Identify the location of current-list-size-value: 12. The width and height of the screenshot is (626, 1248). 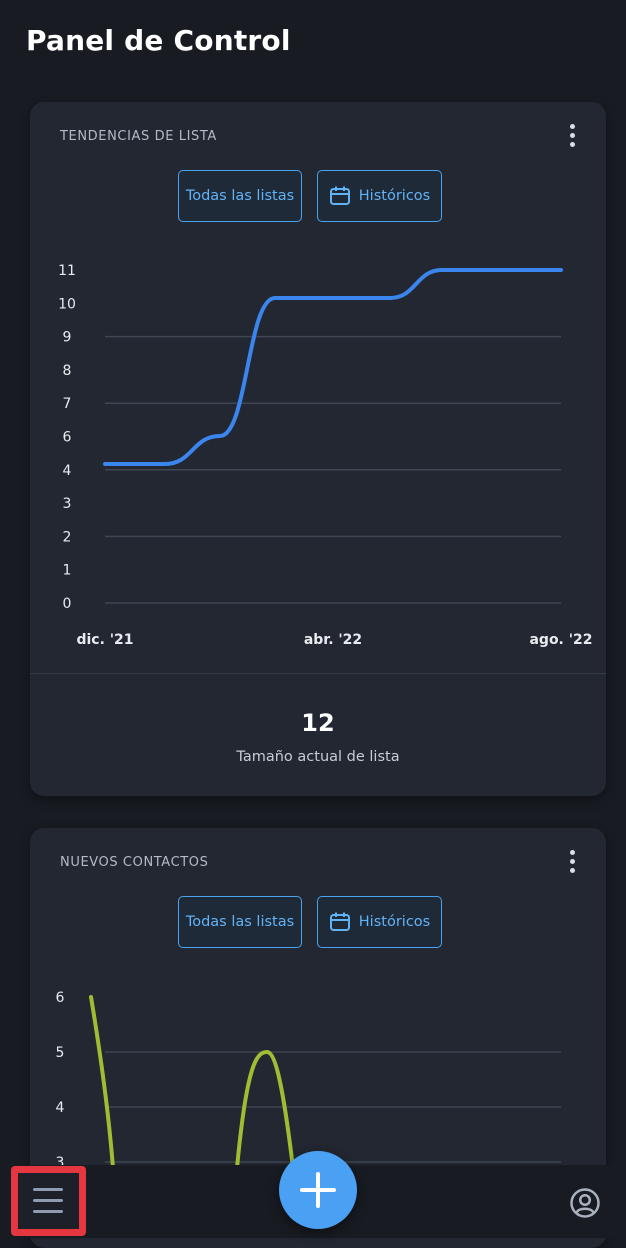
(318, 723).